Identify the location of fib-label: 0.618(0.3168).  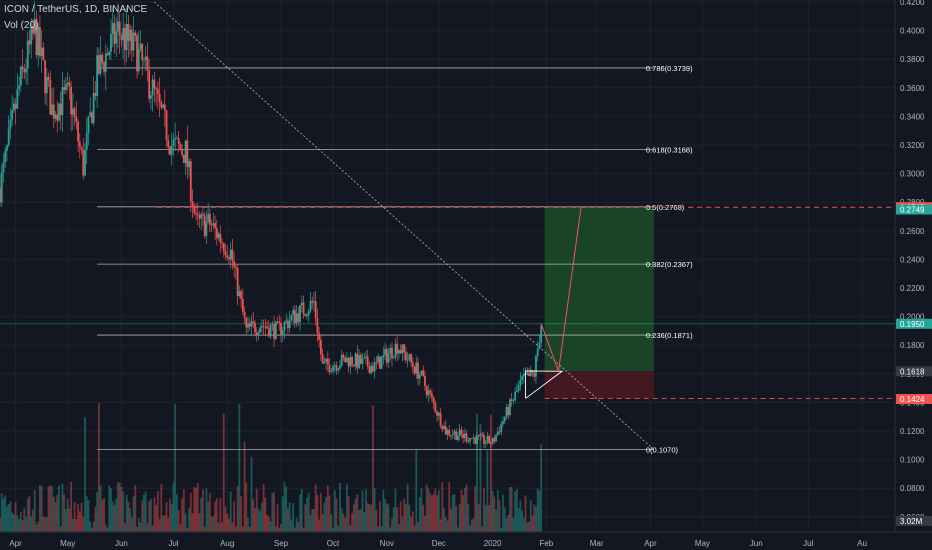
(669, 150).